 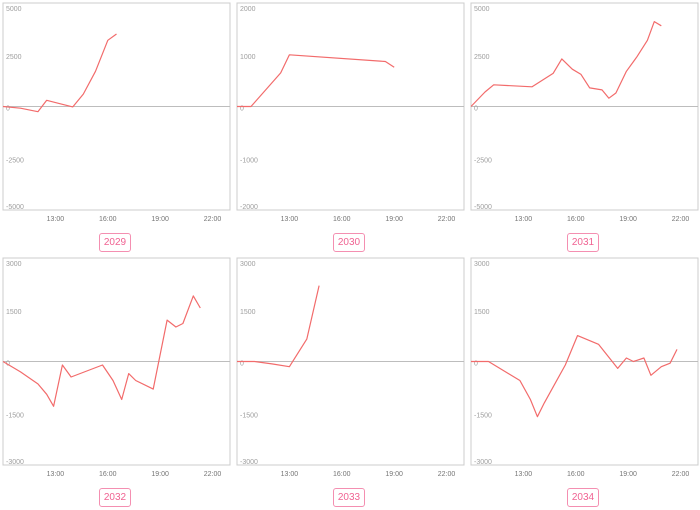 I want to click on year-badge: 2033, so click(x=349, y=497).